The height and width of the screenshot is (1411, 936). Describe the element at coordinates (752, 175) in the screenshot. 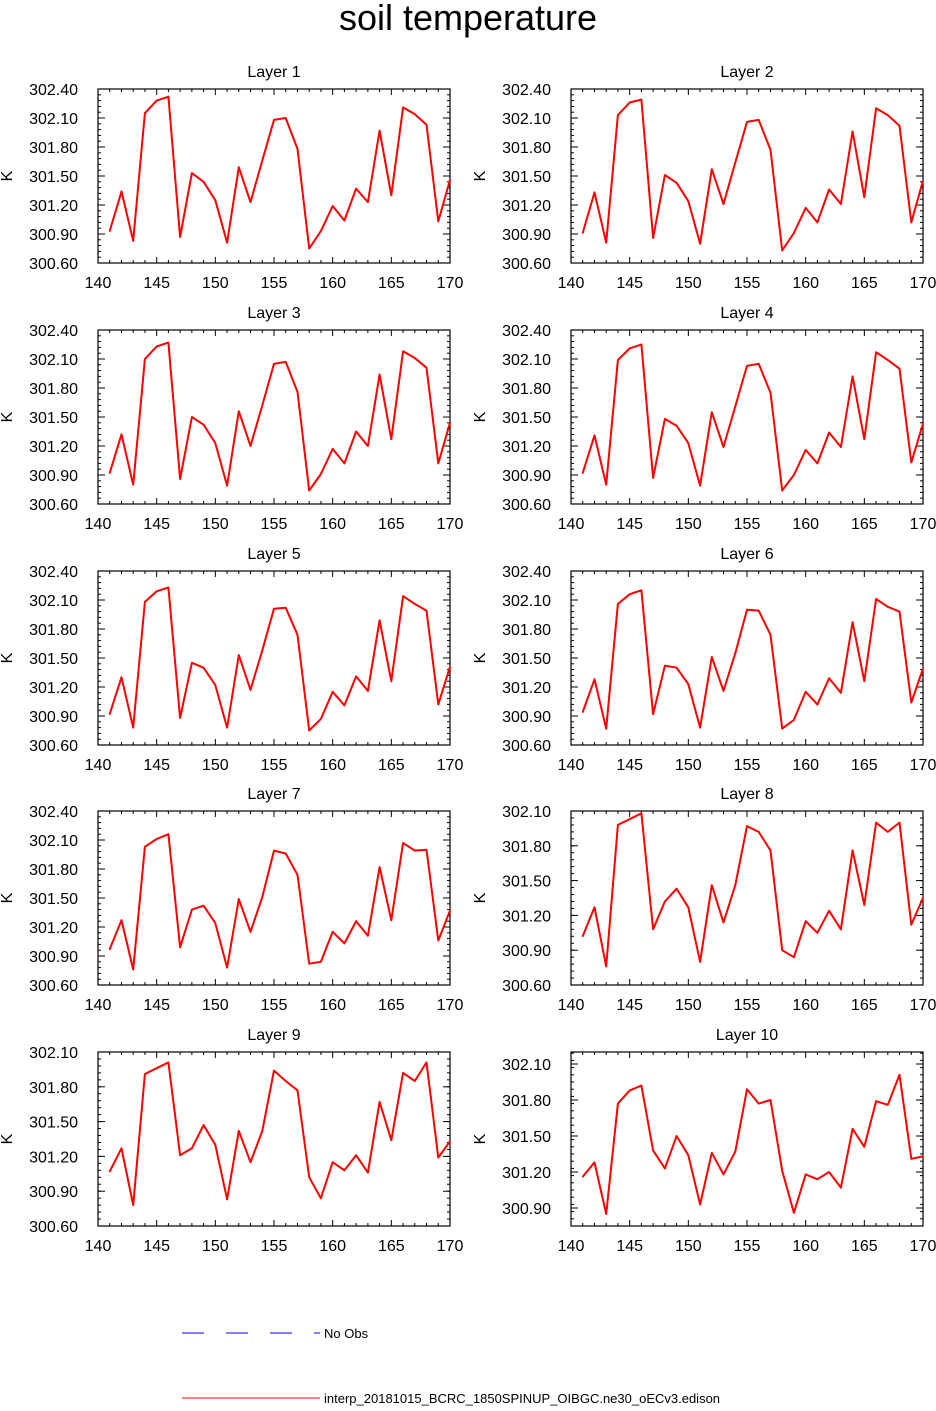

I see `model-series-line` at that location.